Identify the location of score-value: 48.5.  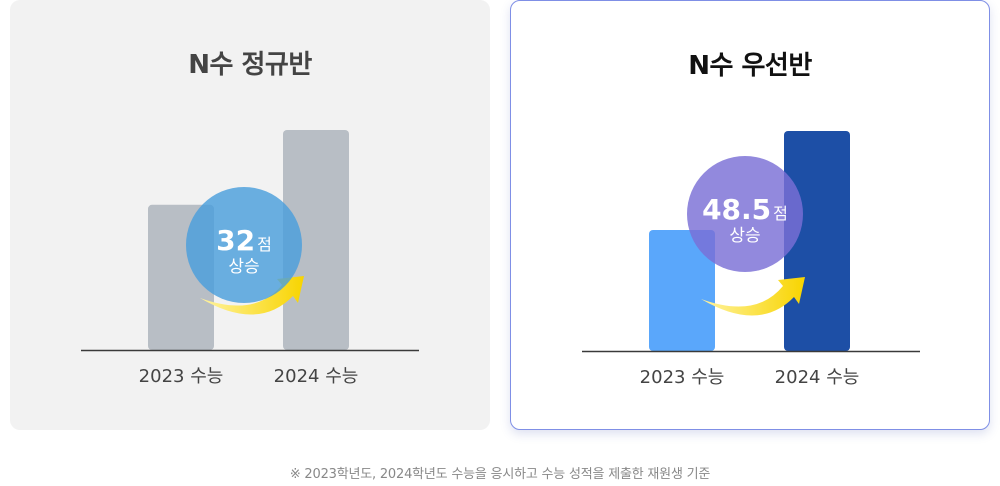
(736, 209).